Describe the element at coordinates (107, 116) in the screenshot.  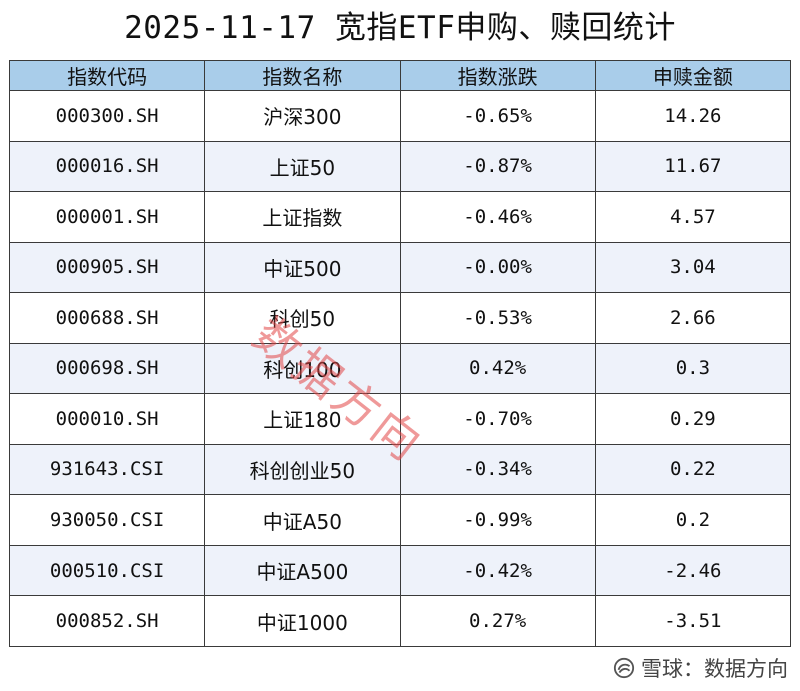
I see `cell-index-code: 000300.SH` at that location.